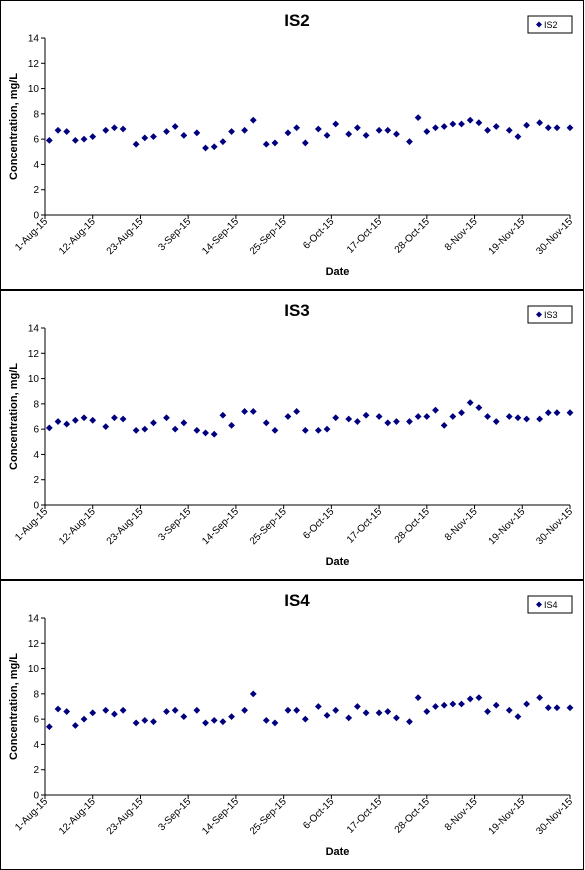 This screenshot has height=870, width=585. I want to click on y-tick-label: 6, so click(36, 140).